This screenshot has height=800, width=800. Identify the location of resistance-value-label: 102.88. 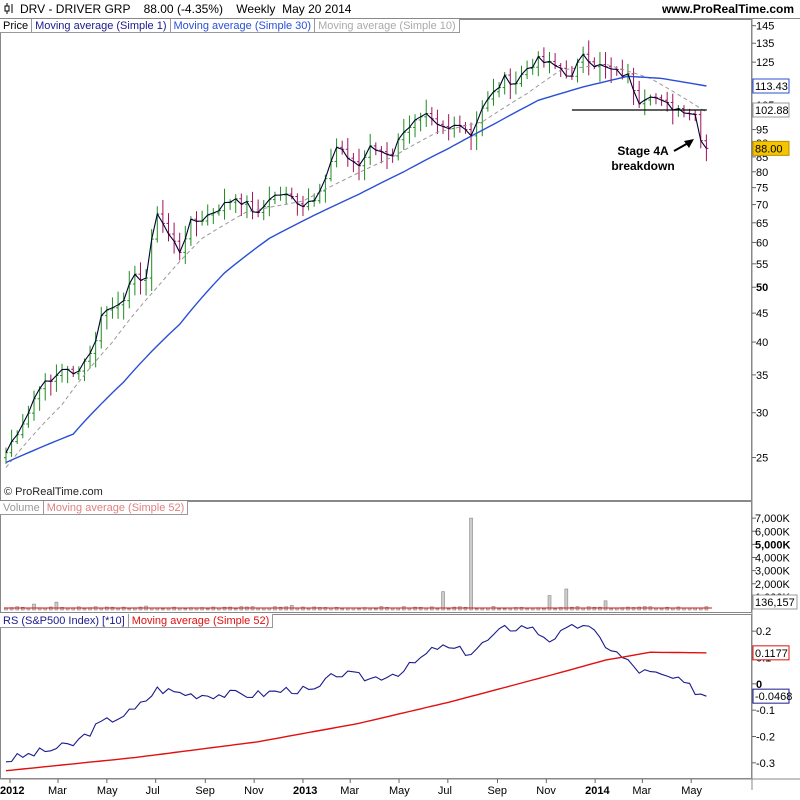
(772, 111).